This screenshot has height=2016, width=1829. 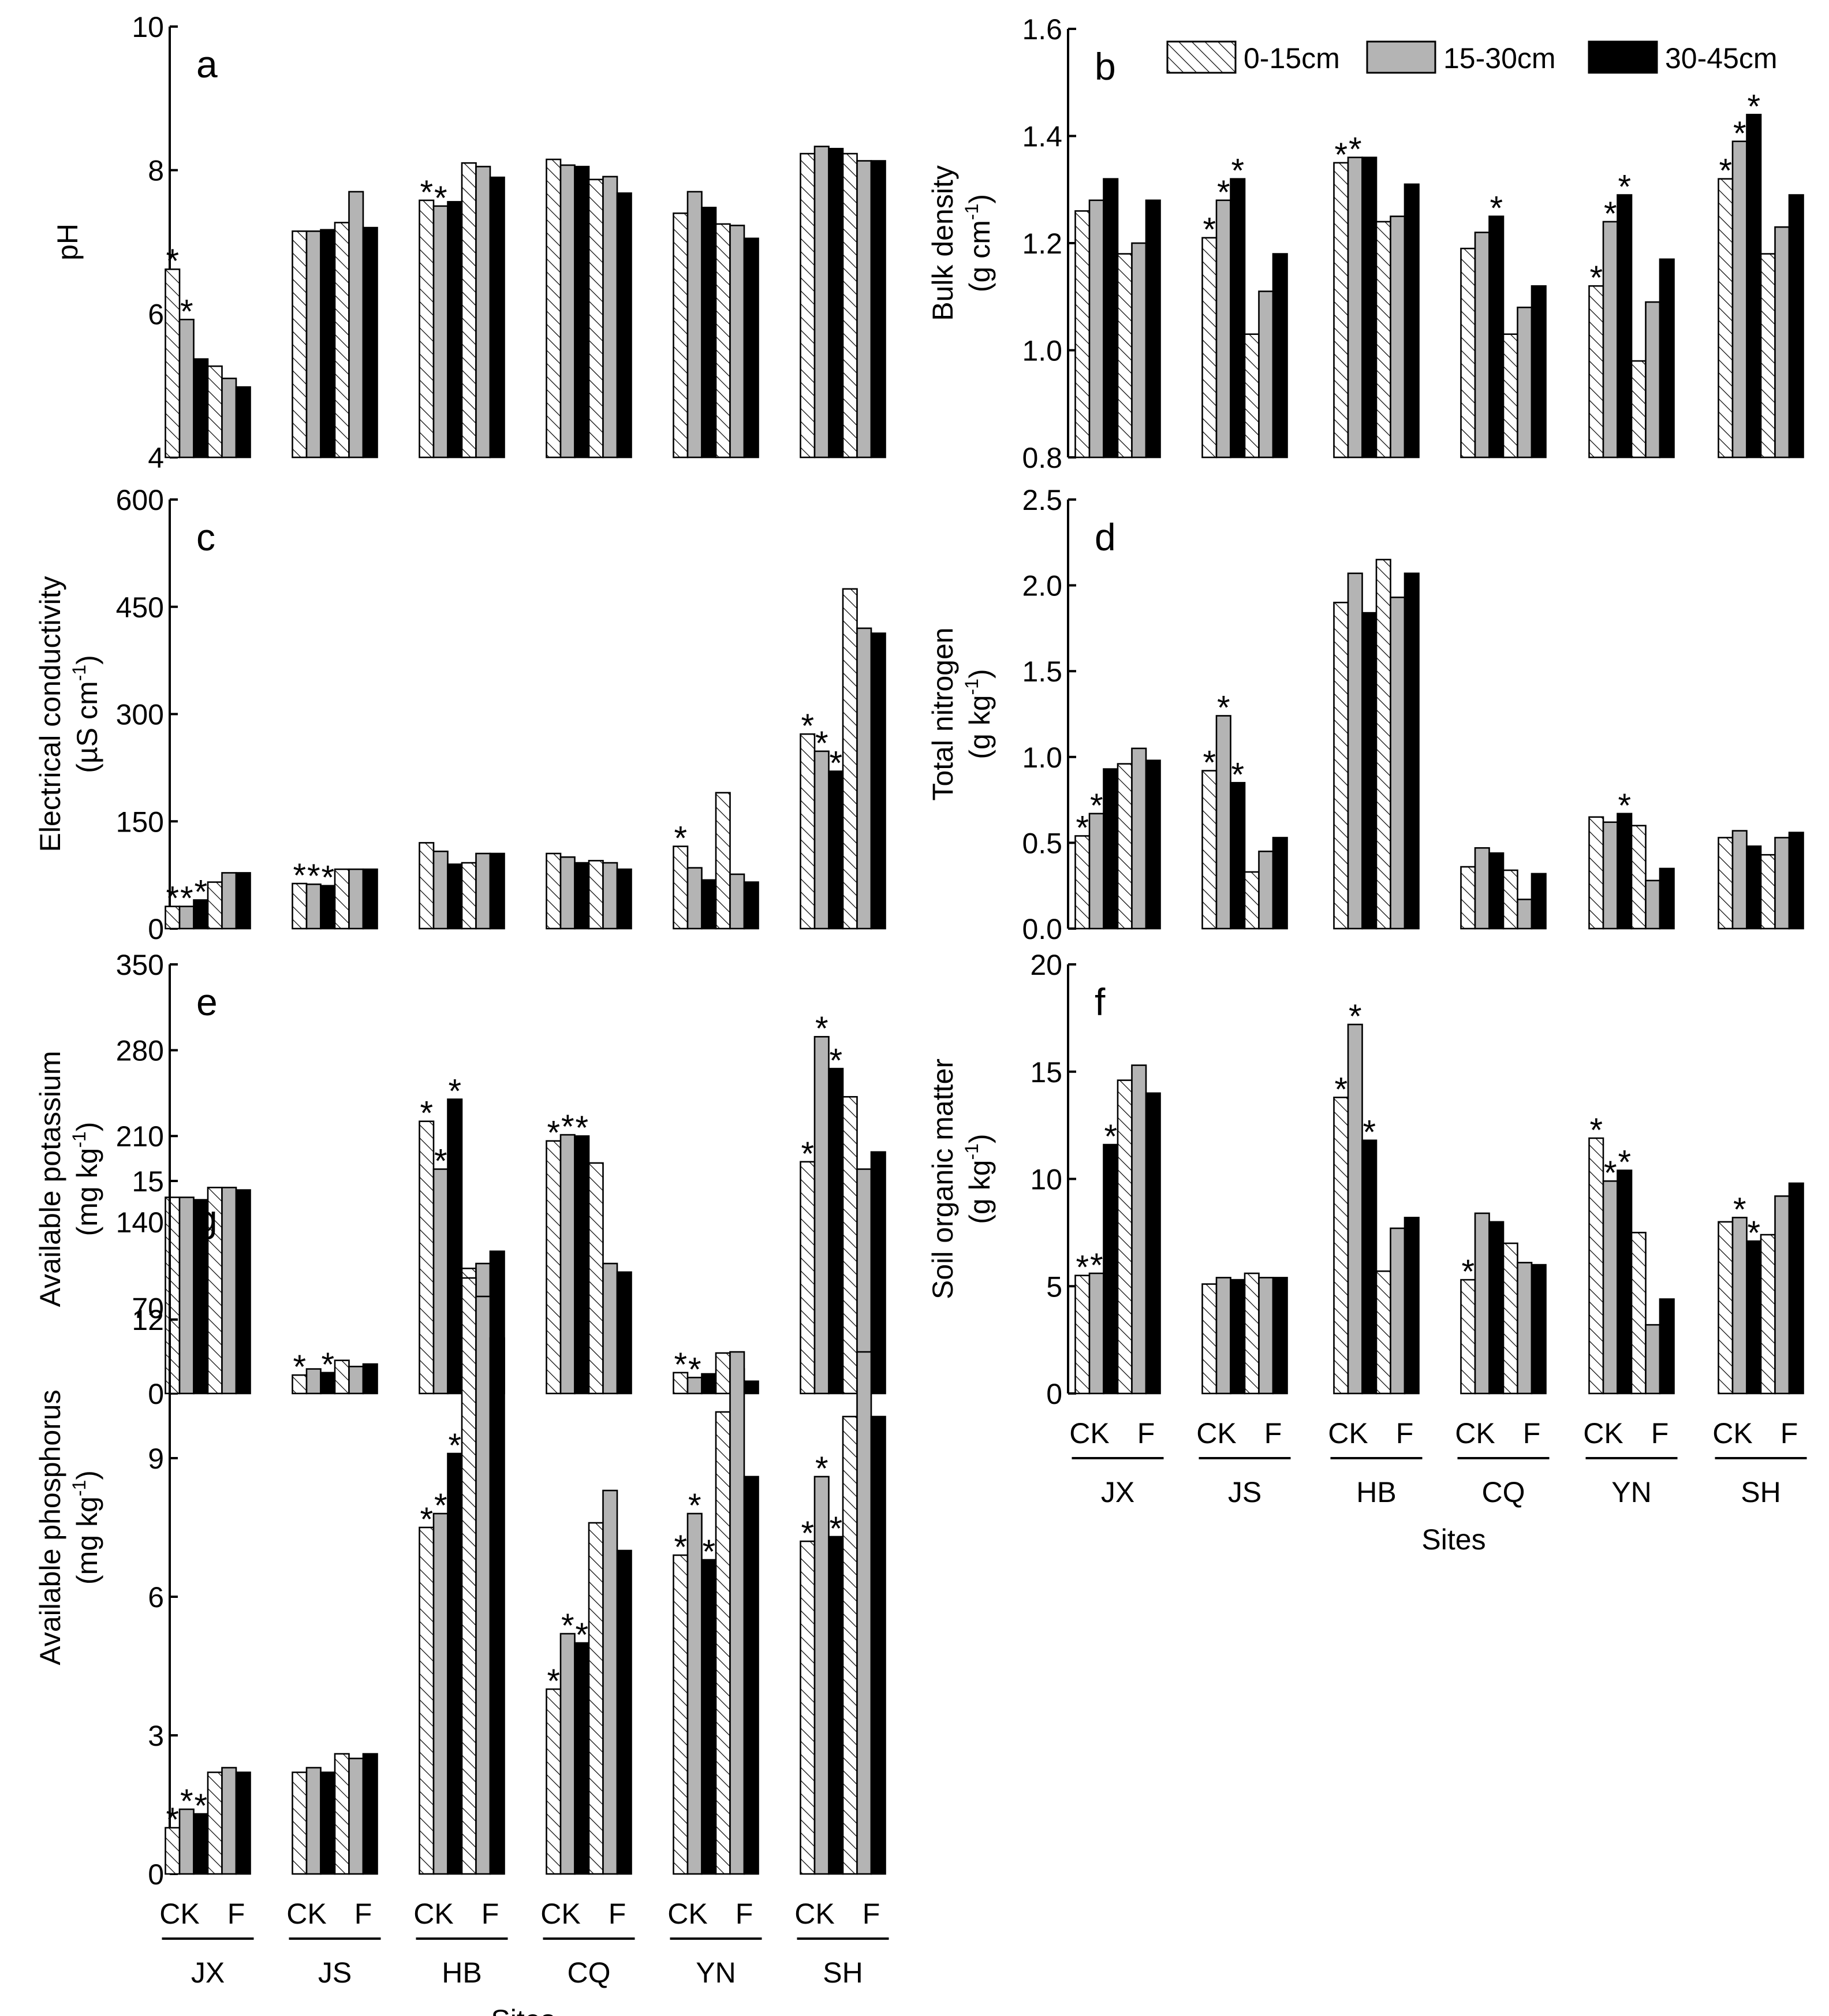 What do you see at coordinates (50, 714) in the screenshot?
I see `y-axis-title: Electrical conductivity` at bounding box center [50, 714].